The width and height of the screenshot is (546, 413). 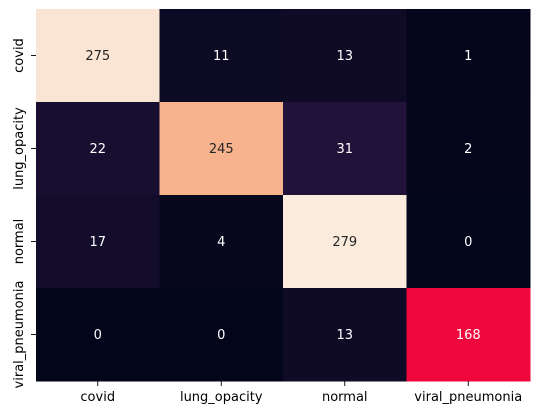 I want to click on cell-value-label: 275, so click(x=97, y=56).